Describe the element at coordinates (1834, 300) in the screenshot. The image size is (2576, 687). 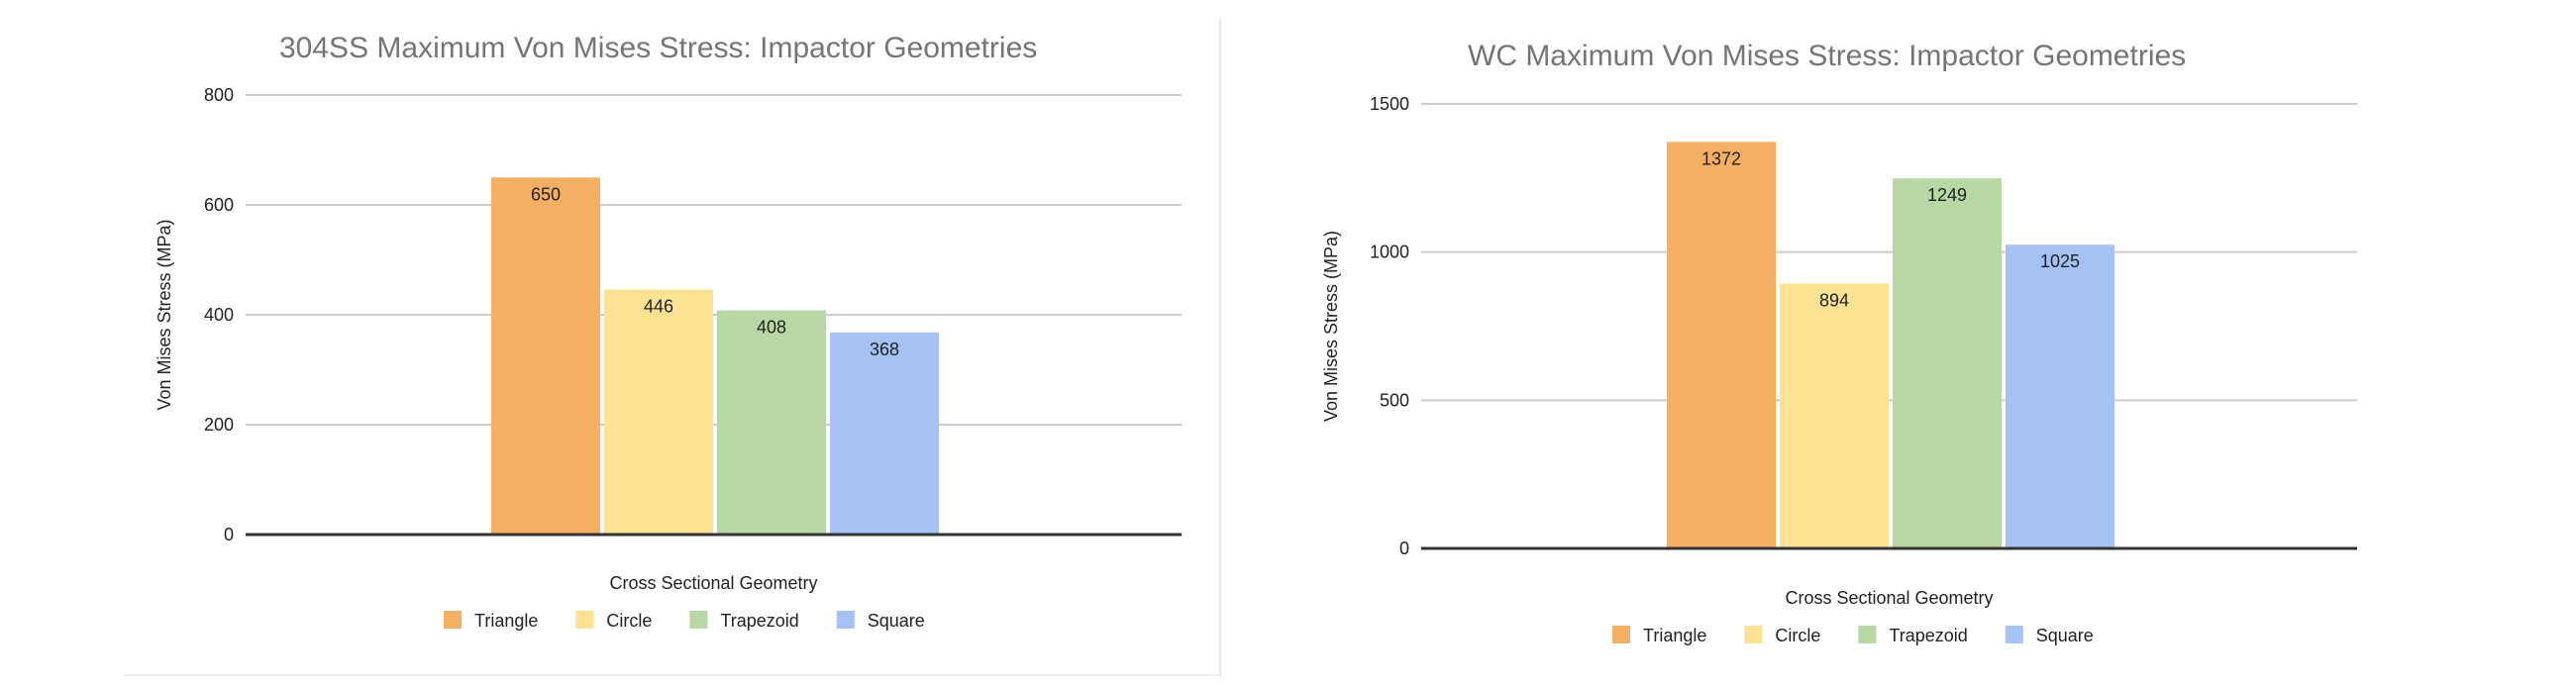
I see `data-label-circle: 894` at that location.